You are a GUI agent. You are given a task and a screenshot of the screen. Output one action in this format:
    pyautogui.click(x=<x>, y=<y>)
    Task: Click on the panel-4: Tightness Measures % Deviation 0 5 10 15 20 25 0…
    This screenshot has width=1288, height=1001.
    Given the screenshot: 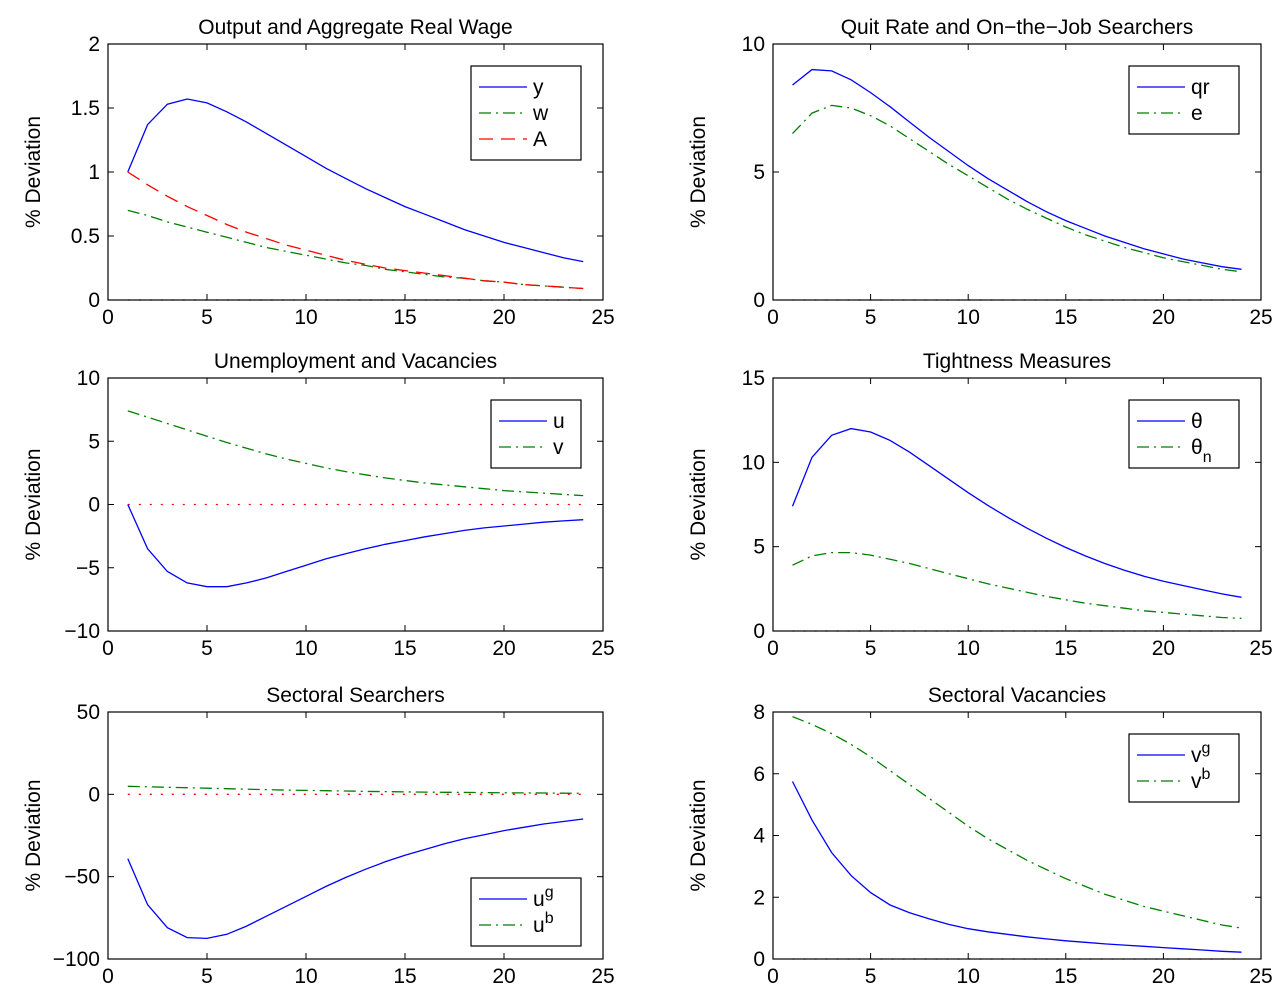 What is the action you would take?
    pyautogui.click(x=980, y=505)
    